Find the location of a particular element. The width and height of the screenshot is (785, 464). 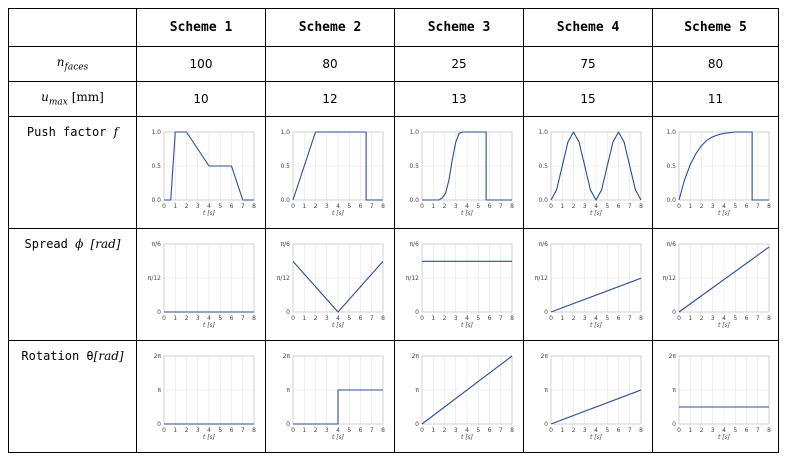

y-tick-label: π/6 is located at coordinates (415, 244).